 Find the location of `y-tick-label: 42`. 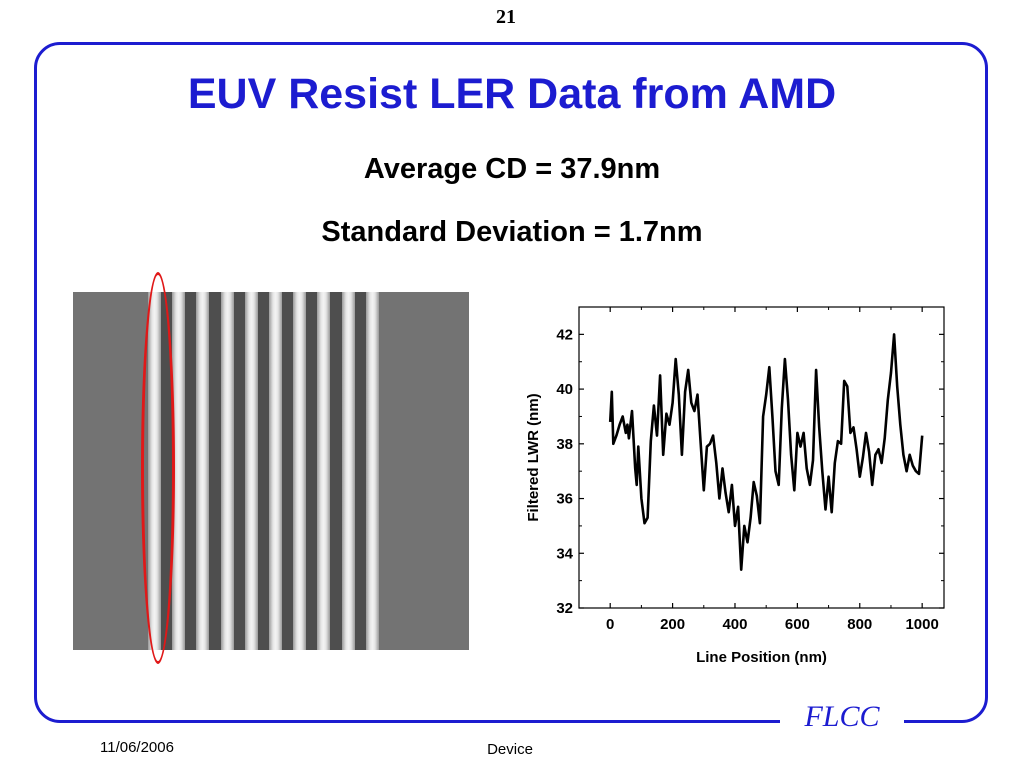

y-tick-label: 42 is located at coordinates (564, 334).